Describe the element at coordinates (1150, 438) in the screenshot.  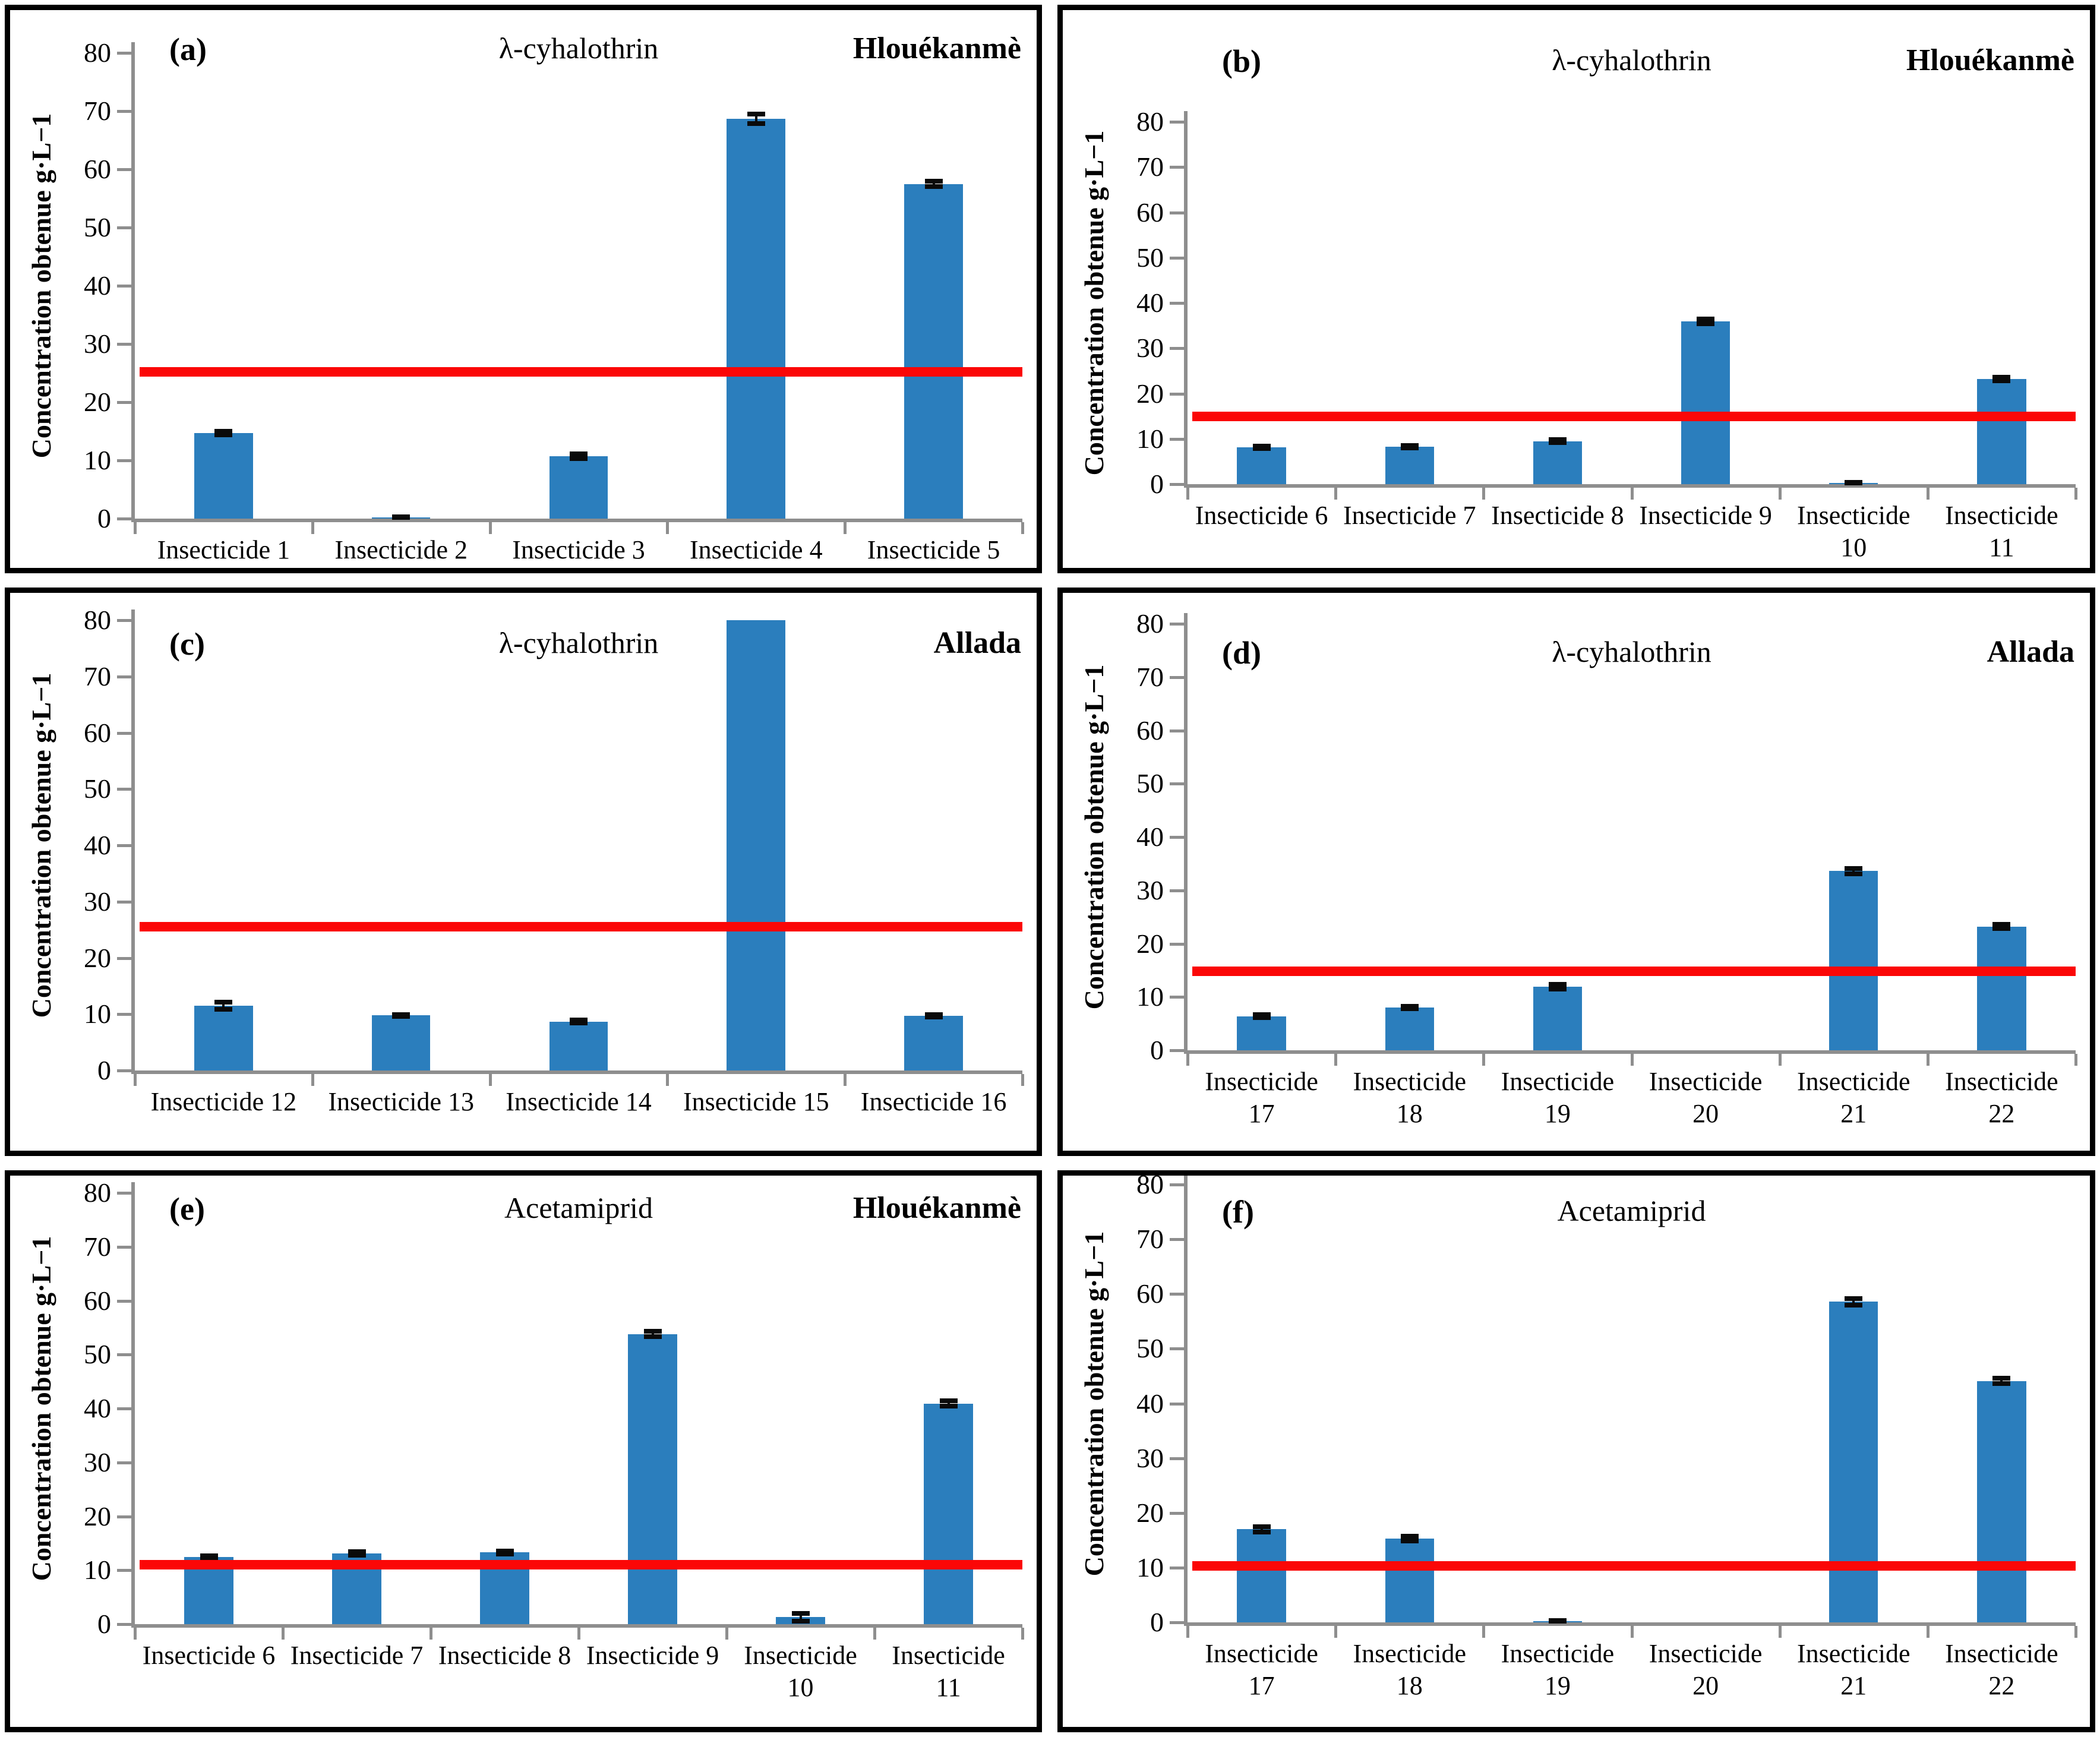
I see `y-tick-label: 10` at that location.